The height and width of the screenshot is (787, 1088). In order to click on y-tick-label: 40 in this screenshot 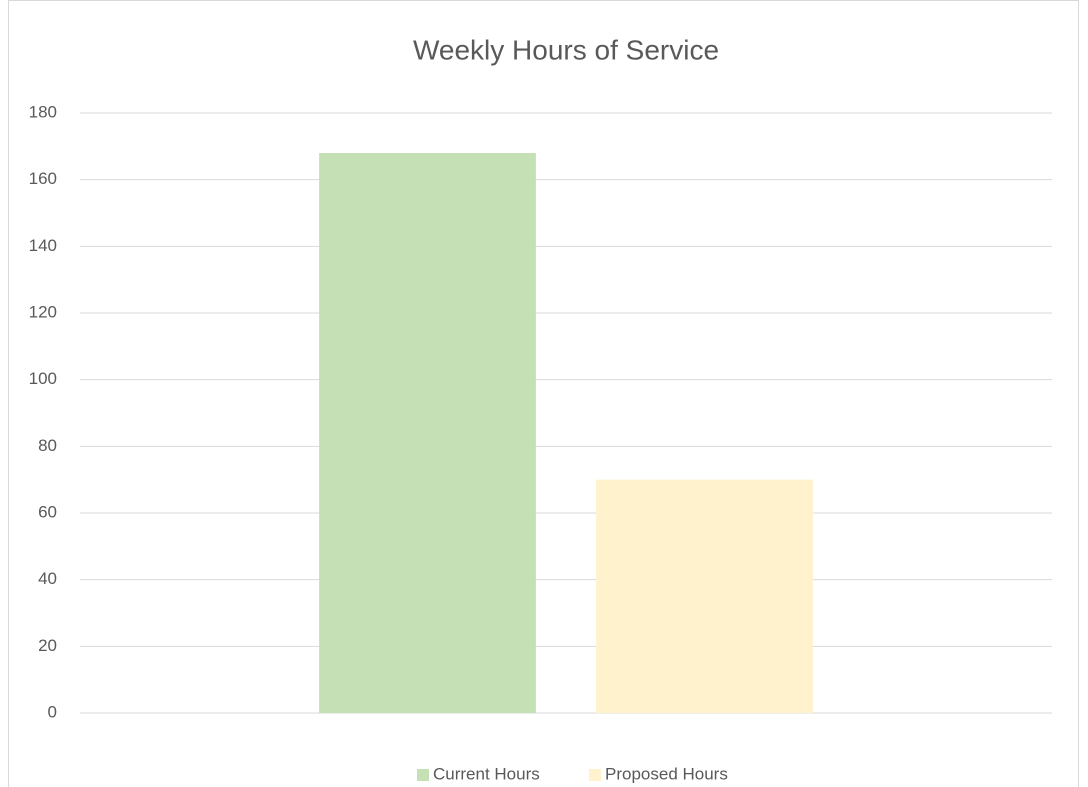, I will do `click(47, 578)`.